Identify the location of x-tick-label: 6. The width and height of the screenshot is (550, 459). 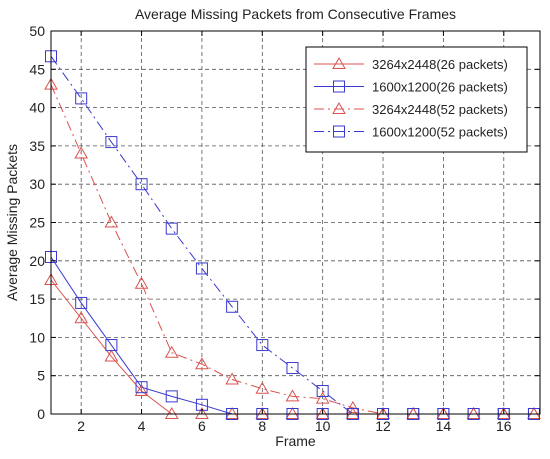
(202, 426).